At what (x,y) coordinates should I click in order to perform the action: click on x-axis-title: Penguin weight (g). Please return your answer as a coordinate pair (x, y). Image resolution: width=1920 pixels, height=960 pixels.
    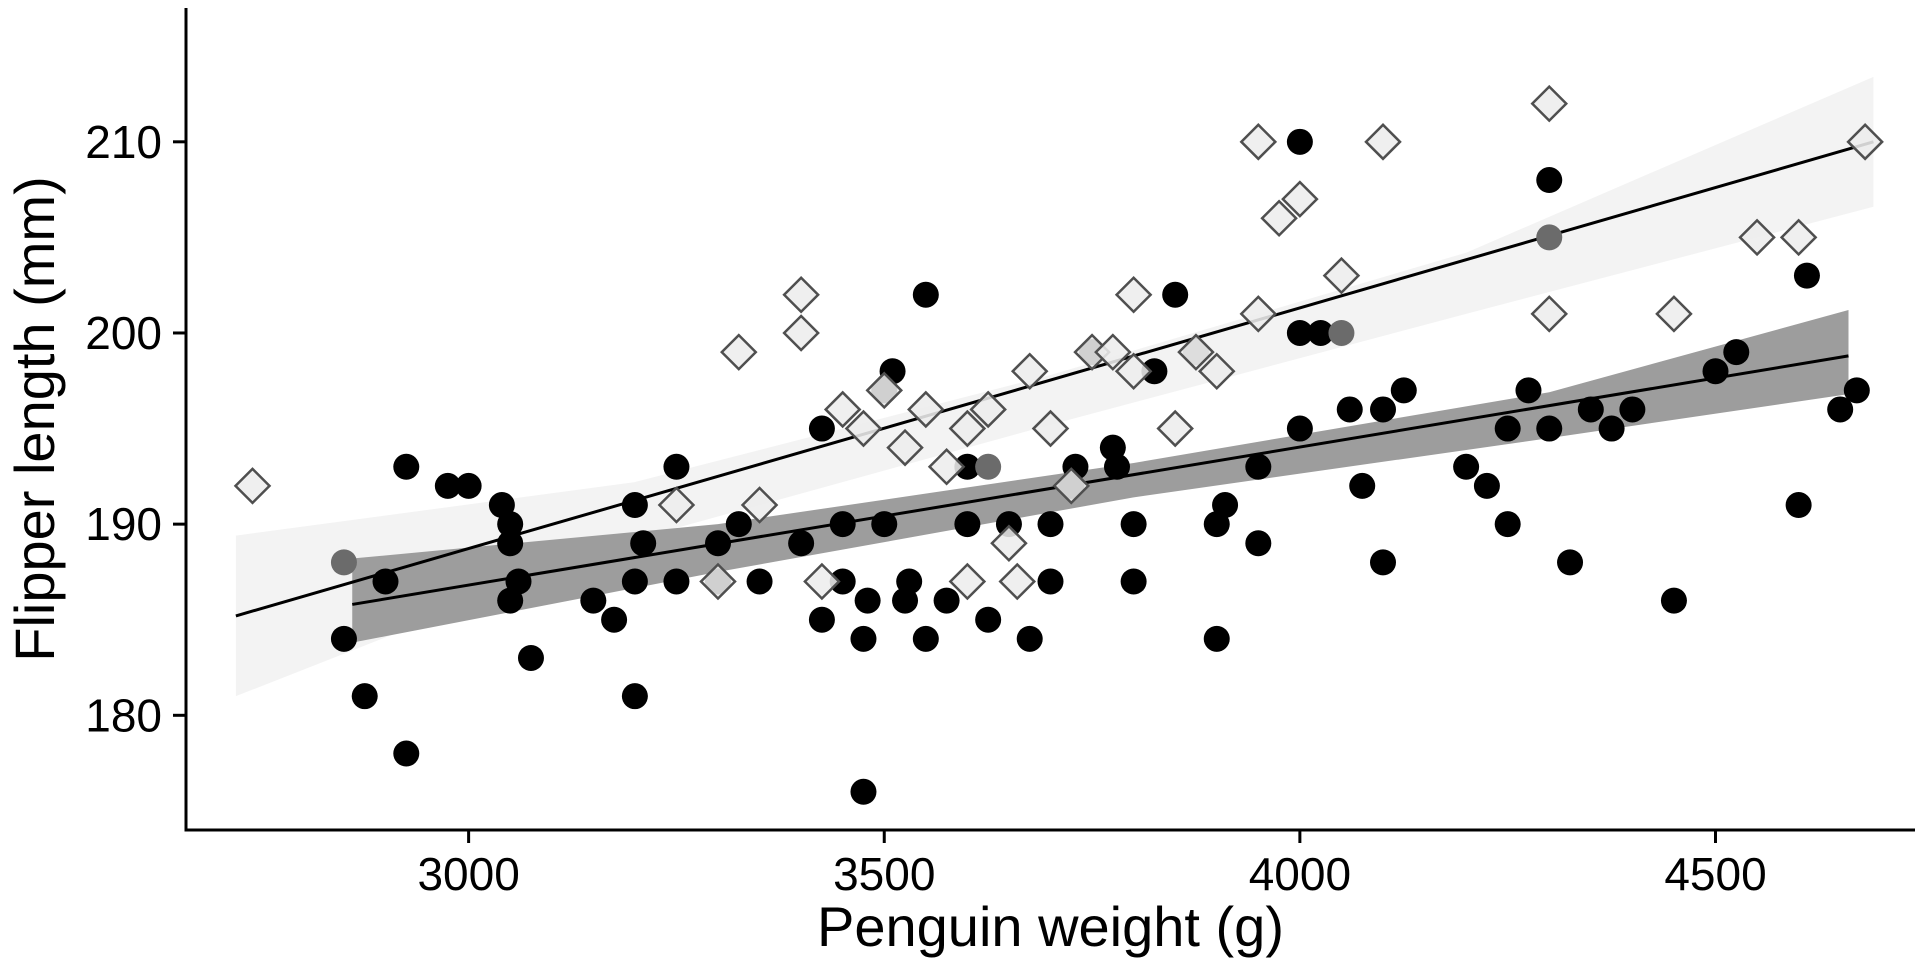
    Looking at the image, I should click on (1050, 926).